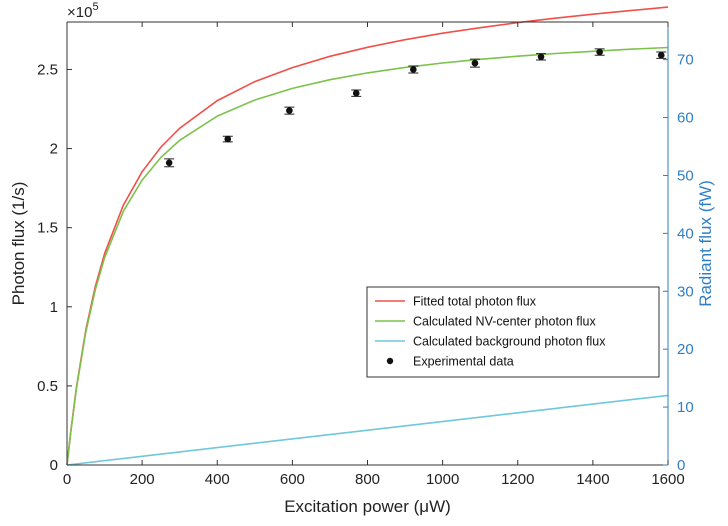  What do you see at coordinates (705, 243) in the screenshot?
I see `y2-axis-label: Radiant flux (fW)` at bounding box center [705, 243].